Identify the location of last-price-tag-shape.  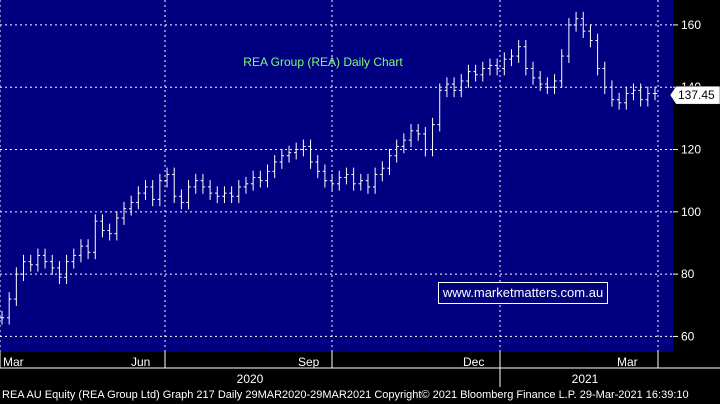
(694, 95).